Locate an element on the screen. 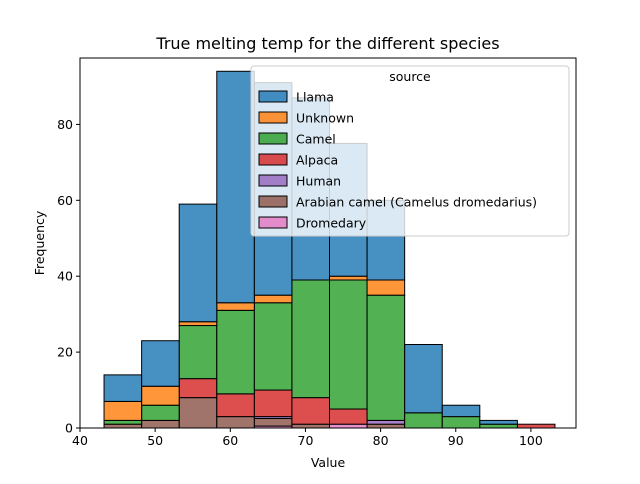 This screenshot has height=484, width=640. legend-label: Camel is located at coordinates (316, 139).